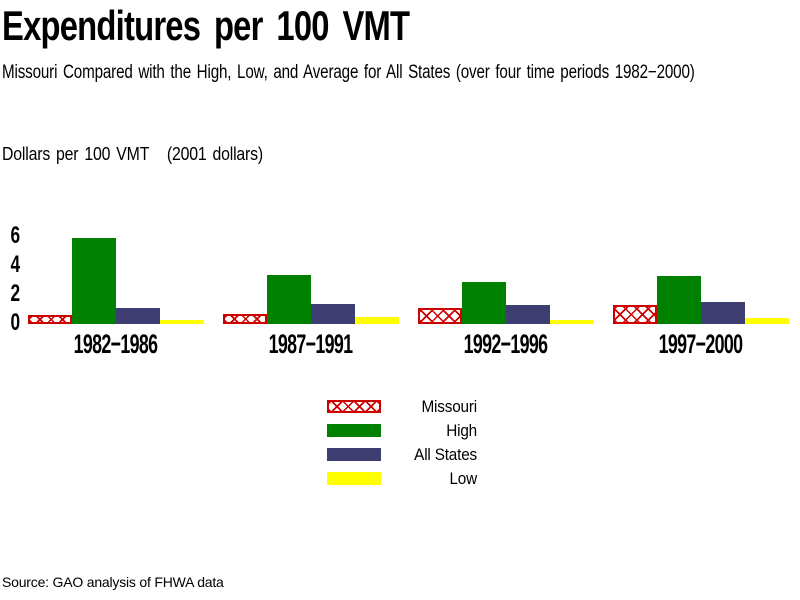 The image size is (800, 600). I want to click on legend-swatch-high, so click(354, 430).